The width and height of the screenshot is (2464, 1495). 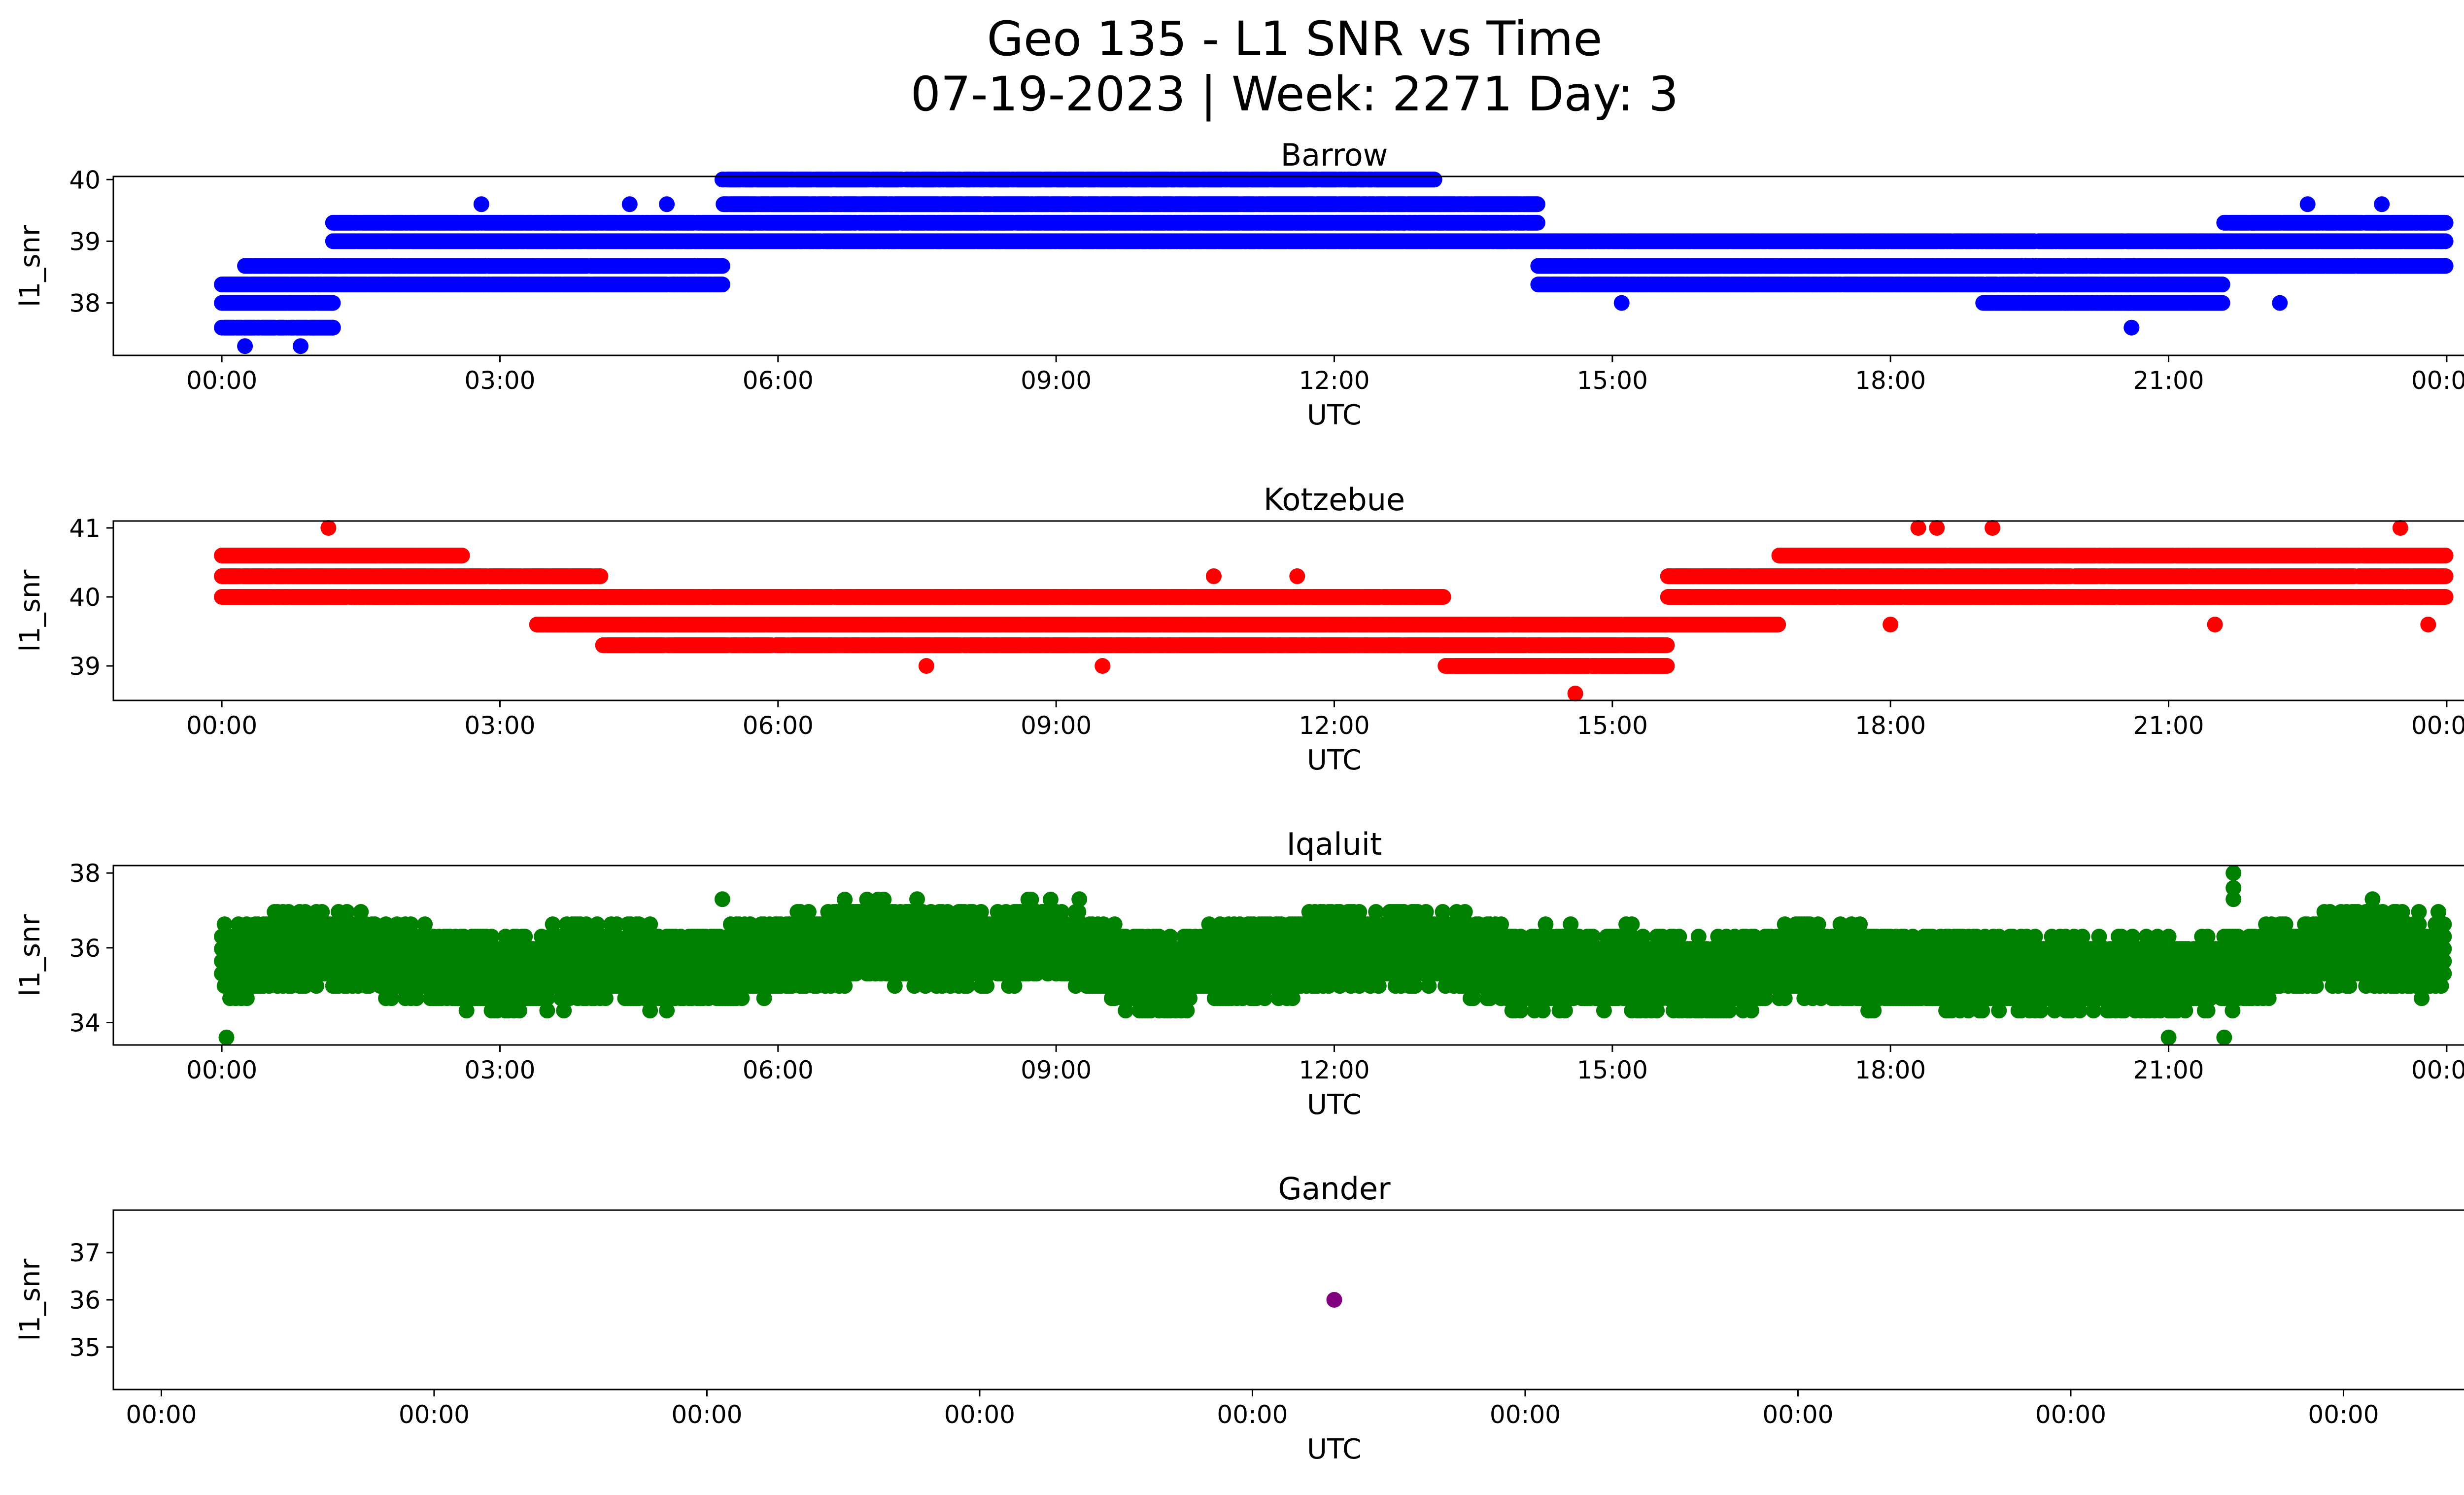 I want to click on figure-title-line2: 07-19-2023 | Week: 2271 Day: 3, so click(x=1295, y=94).